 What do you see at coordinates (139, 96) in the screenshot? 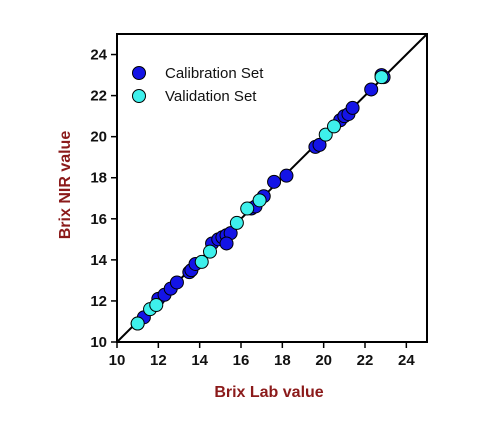
I see `legend-marker-validation` at bounding box center [139, 96].